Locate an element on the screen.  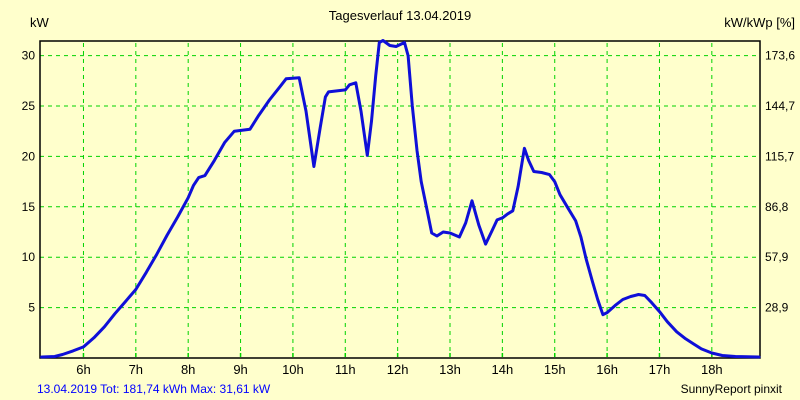
x-axis-tick-label: 14h is located at coordinates (503, 369).